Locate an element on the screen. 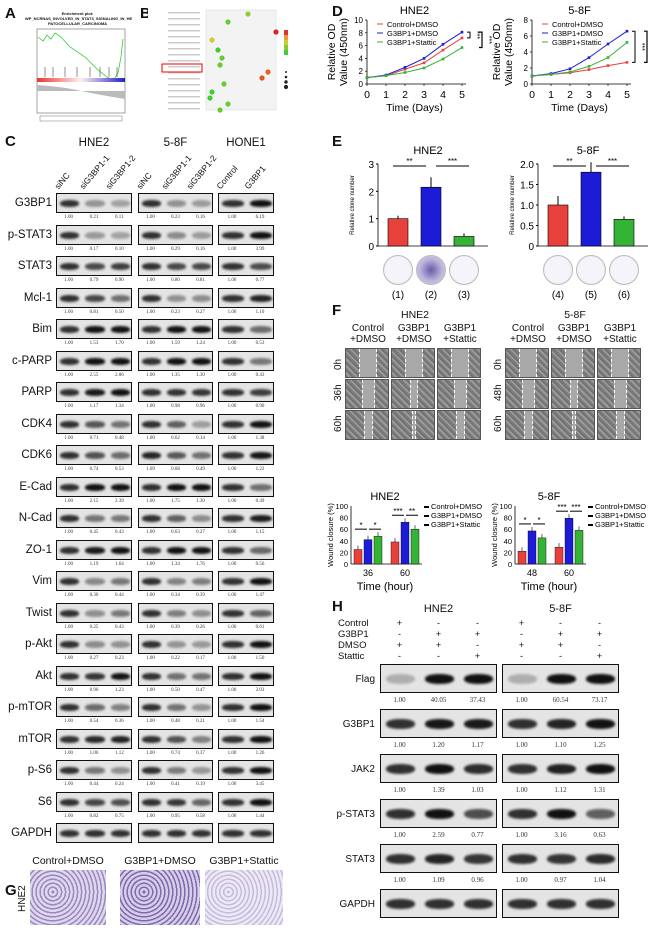  protein-label: STAT3 is located at coordinates (34, 266).